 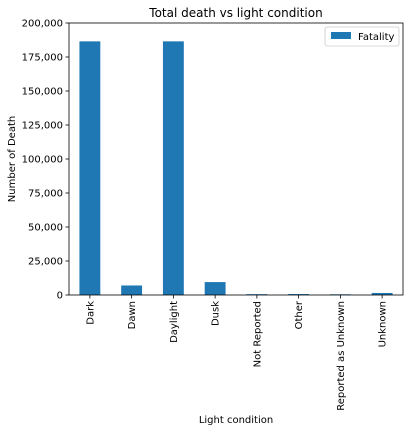 What do you see at coordinates (299, 314) in the screenshot?
I see `x-tick-label: Other` at bounding box center [299, 314].